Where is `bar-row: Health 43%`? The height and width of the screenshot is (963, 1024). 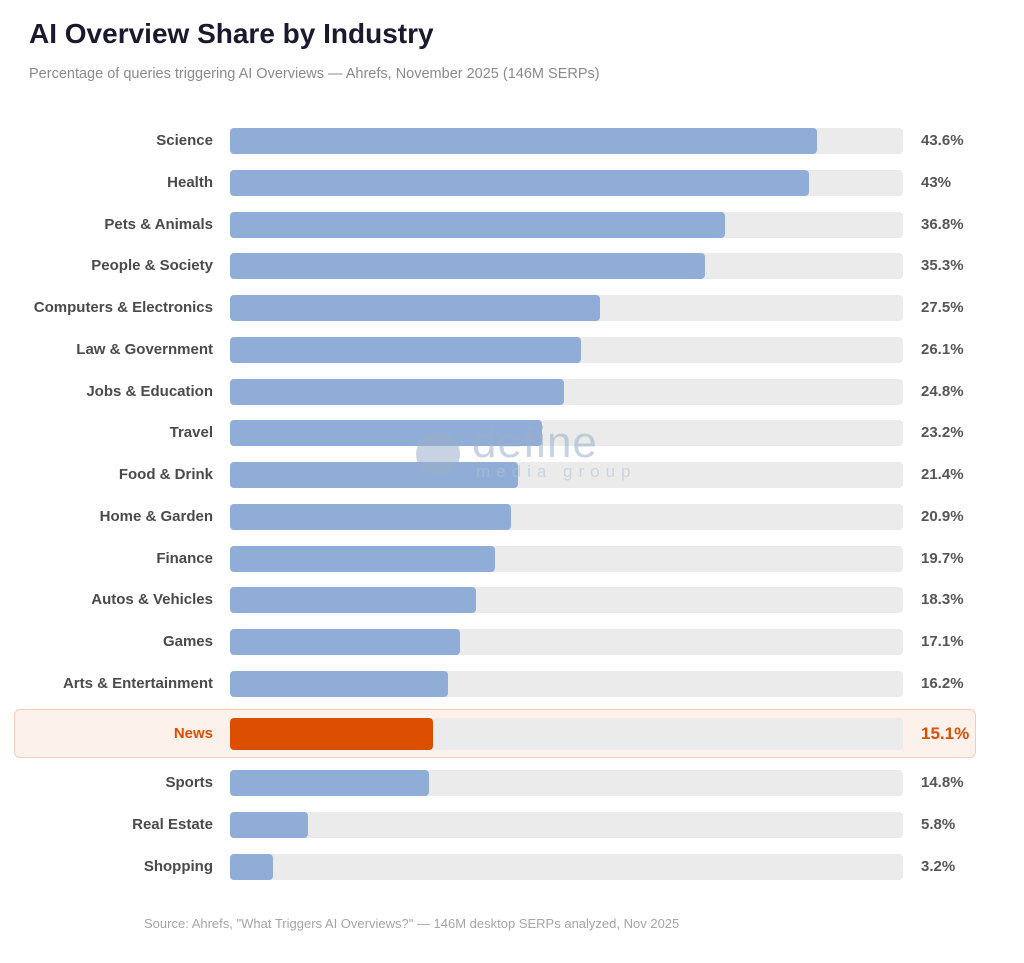
bar-row: Health 43% is located at coordinates (512, 183).